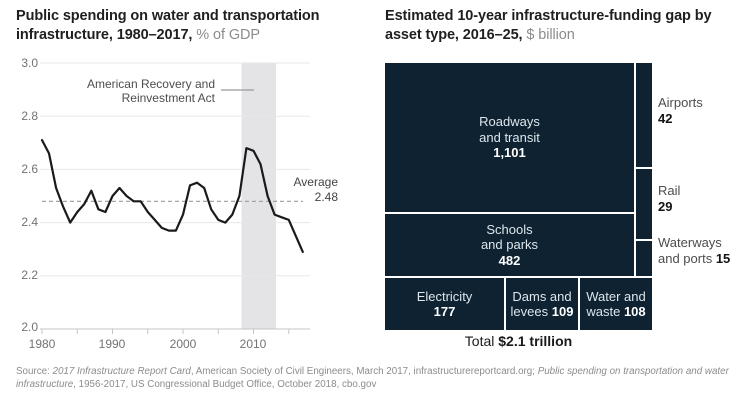 The height and width of the screenshot is (403, 755). I want to click on average-annotation: Average 2.48, so click(302, 190).